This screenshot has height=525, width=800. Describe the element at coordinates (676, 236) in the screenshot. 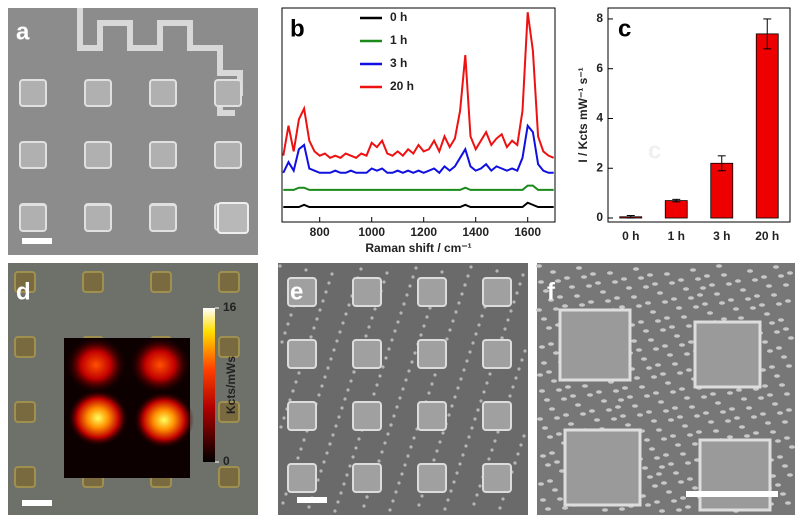

I see `x-tick-label: 1 h` at that location.